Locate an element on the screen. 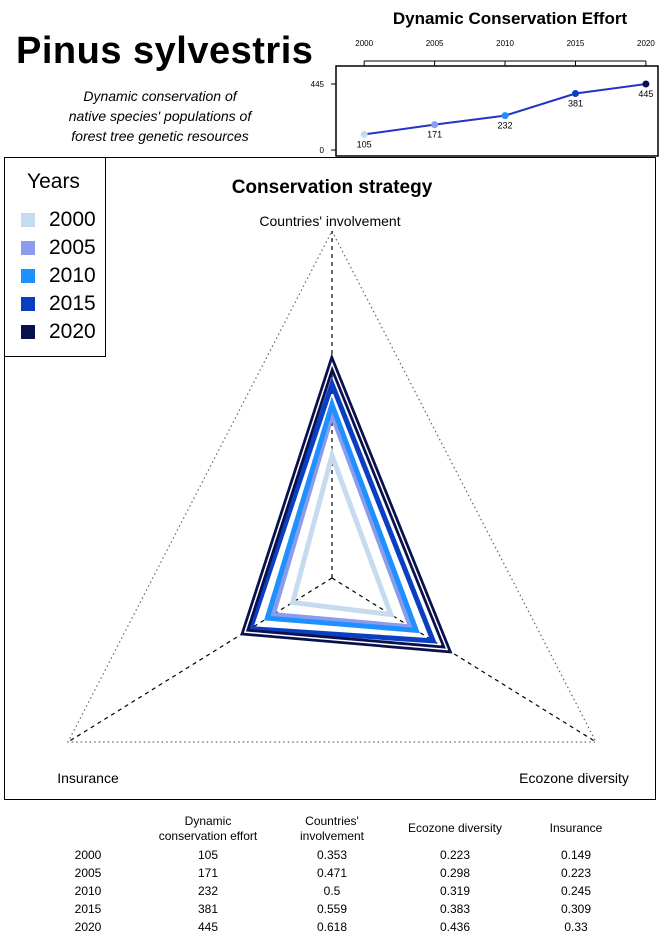  x-tick-label: 2020 is located at coordinates (646, 43).